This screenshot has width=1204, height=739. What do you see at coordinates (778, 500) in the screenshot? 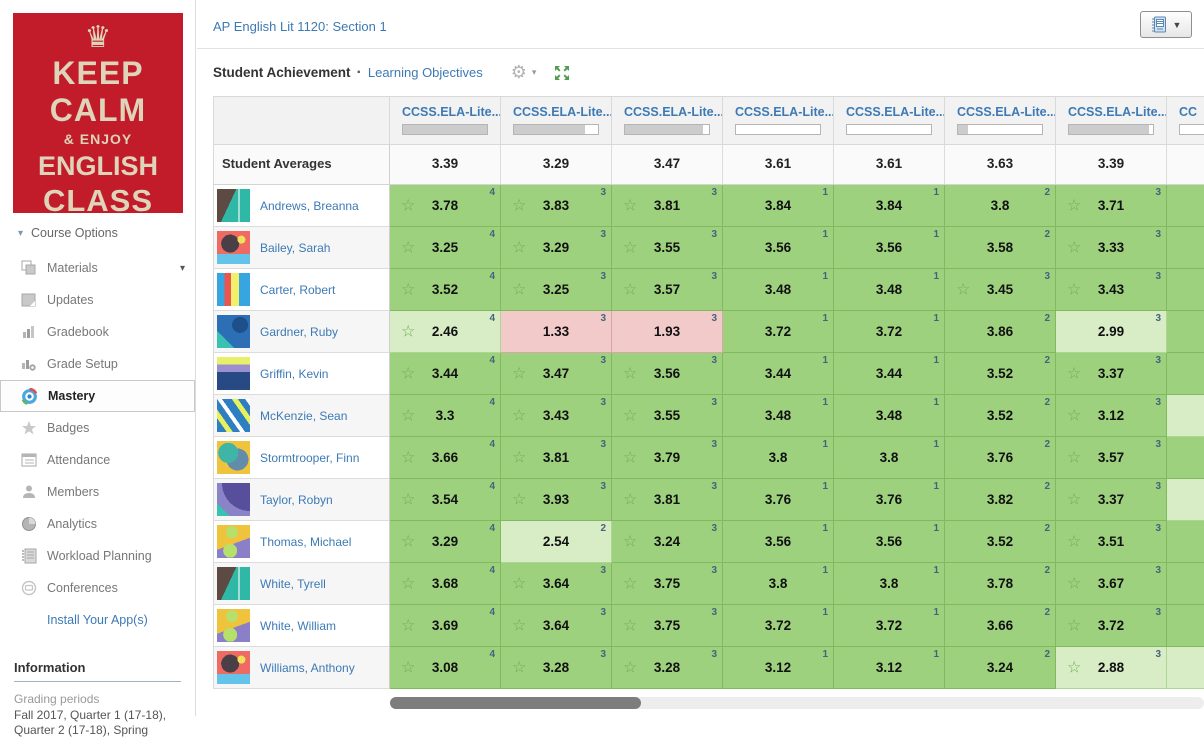
I see `mastery-score-cell: 3.76 1` at bounding box center [778, 500].